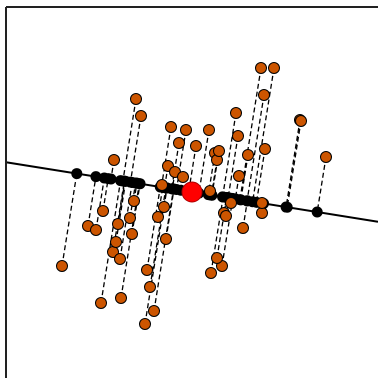 The width and height of the screenshot is (378, 379). I want to click on mean-marker-group, so click(192, 192).